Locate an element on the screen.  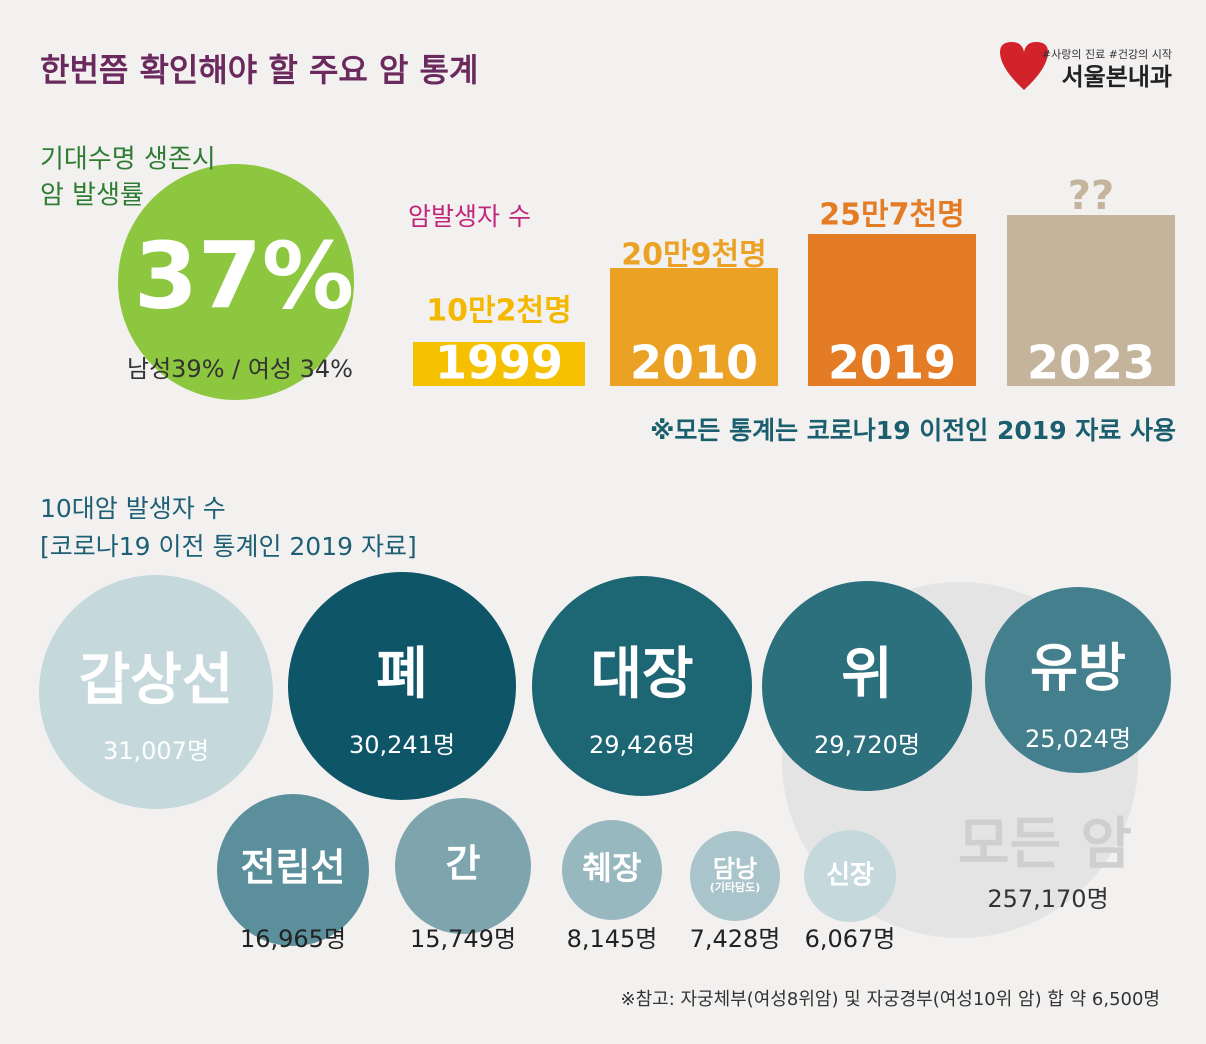
cancer-count: 29,720명 is located at coordinates (867, 745).